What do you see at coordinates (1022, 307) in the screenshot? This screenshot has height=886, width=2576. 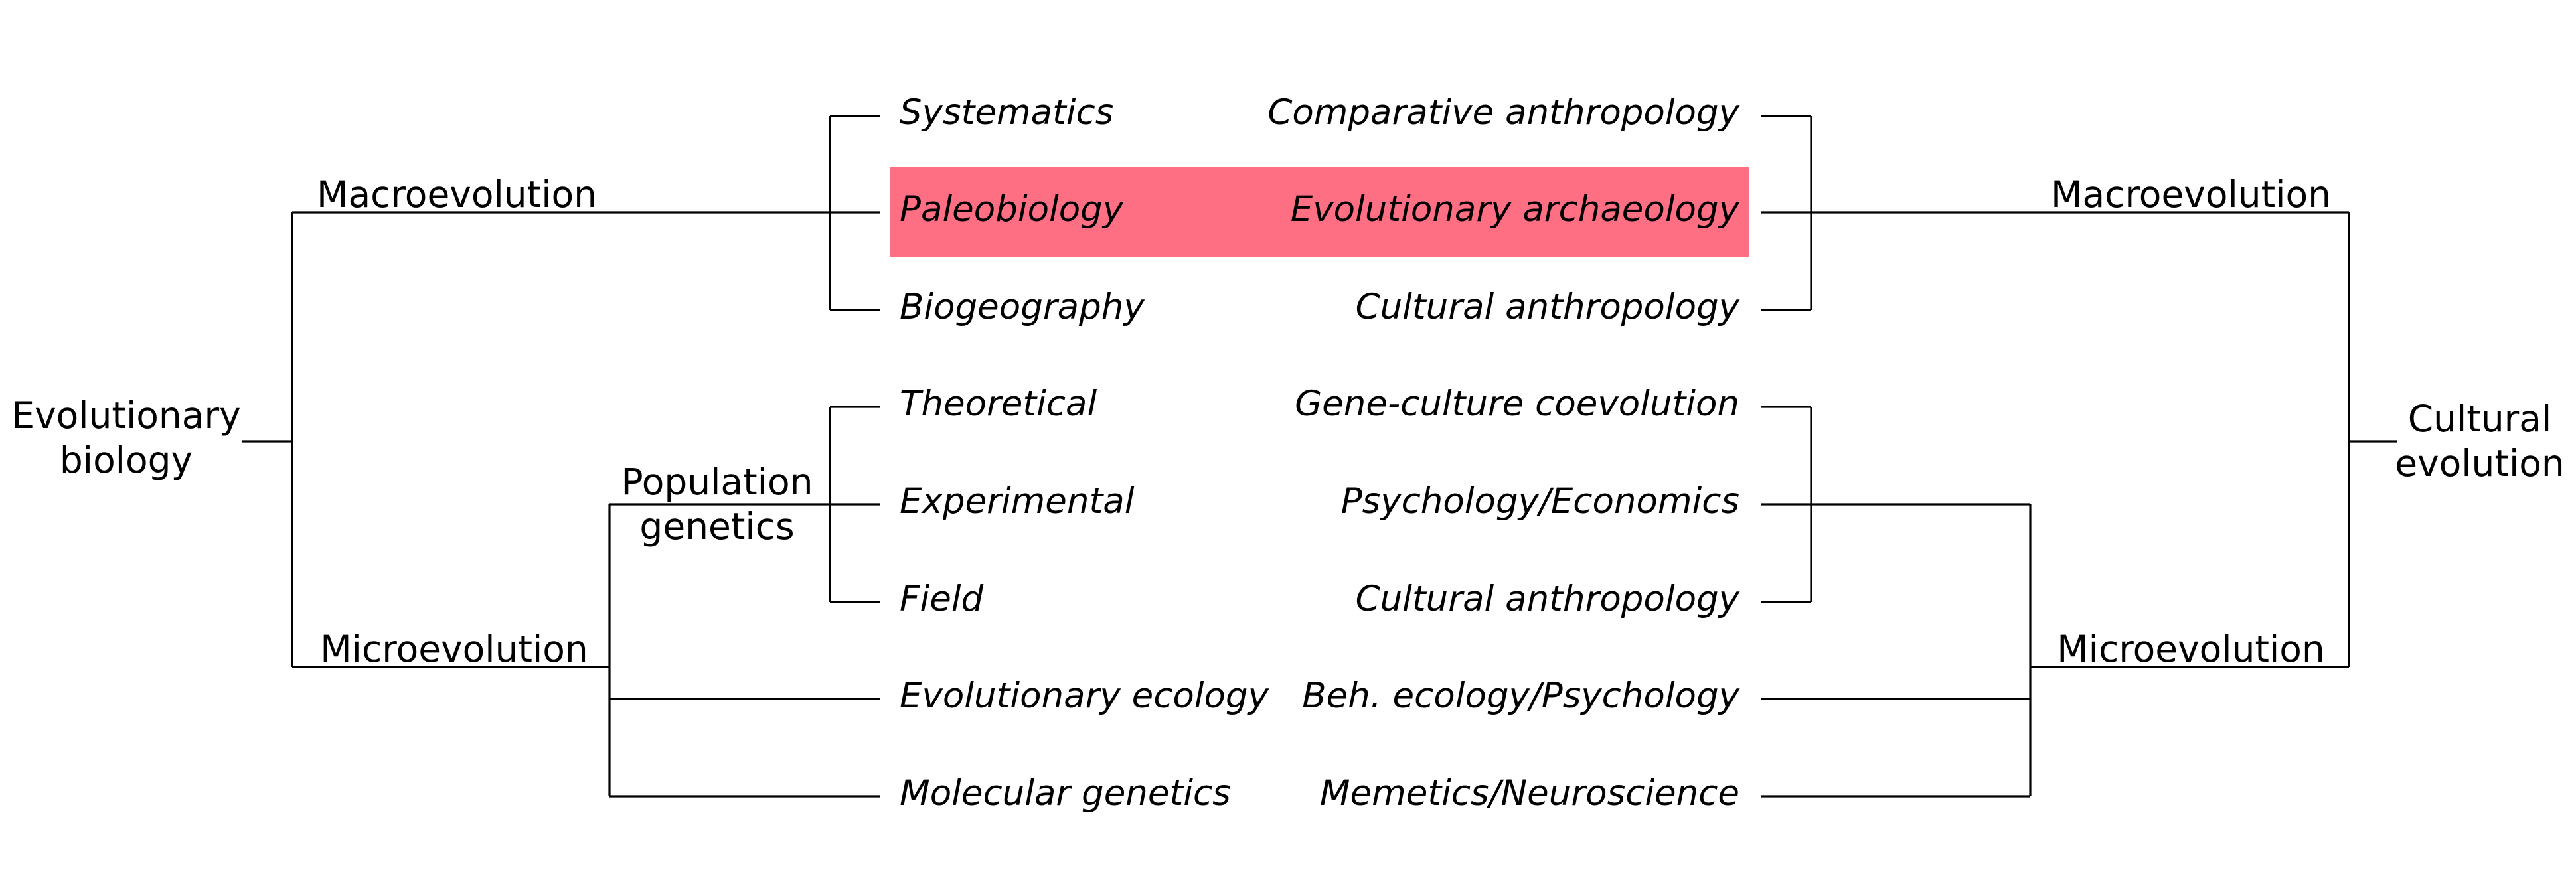 I see `field-biogeography: Biogeography` at bounding box center [1022, 307].